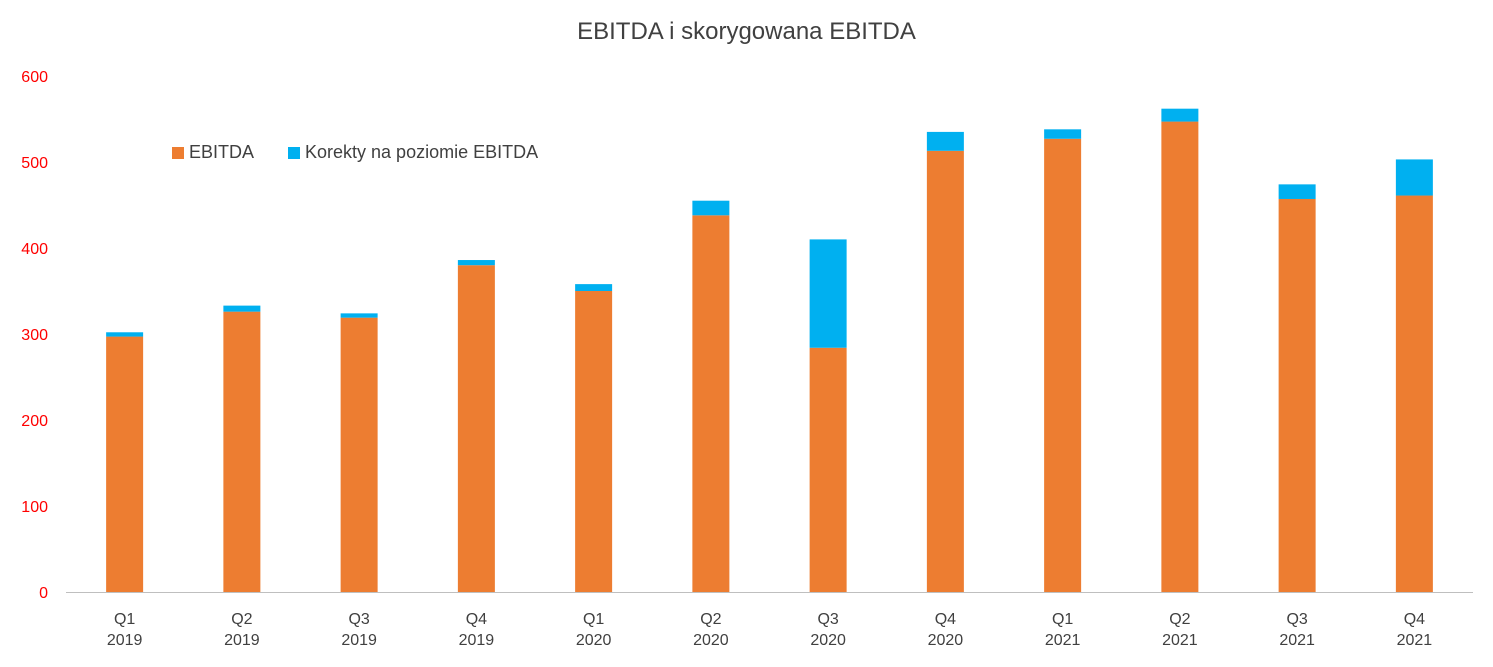 This screenshot has width=1493, height=667. Describe the element at coordinates (43, 593) in the screenshot. I see `y-tick-label: 0` at that location.